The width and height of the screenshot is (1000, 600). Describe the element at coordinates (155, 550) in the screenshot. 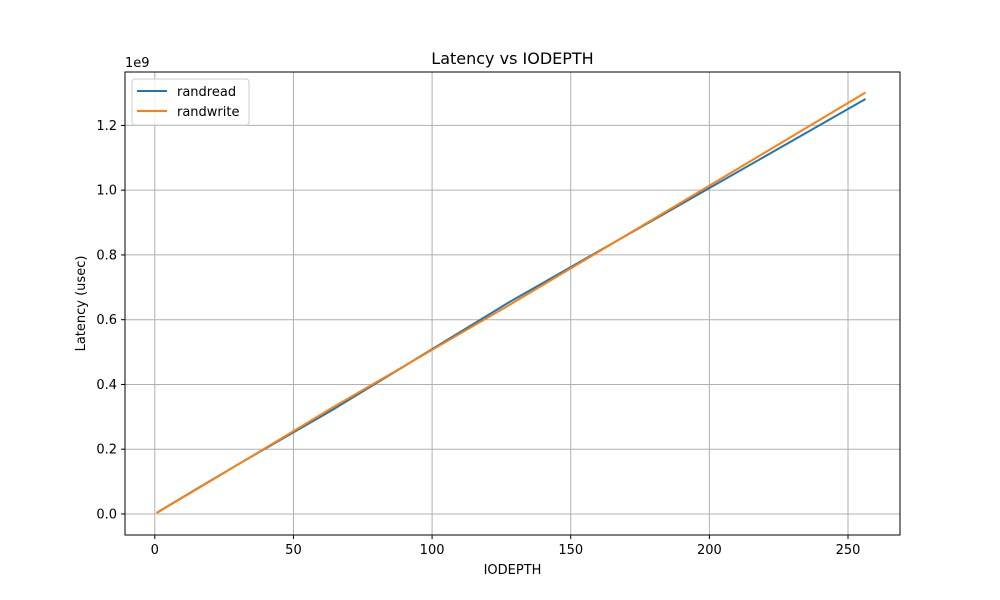

I see `x-tick-label: 0` at that location.